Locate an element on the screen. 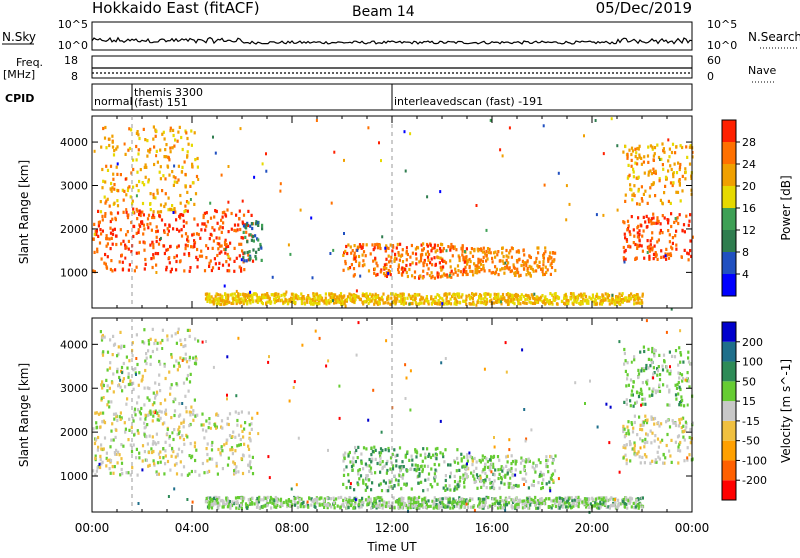 This screenshot has width=800, height=558. colorbar-swatch is located at coordinates (729, 197).